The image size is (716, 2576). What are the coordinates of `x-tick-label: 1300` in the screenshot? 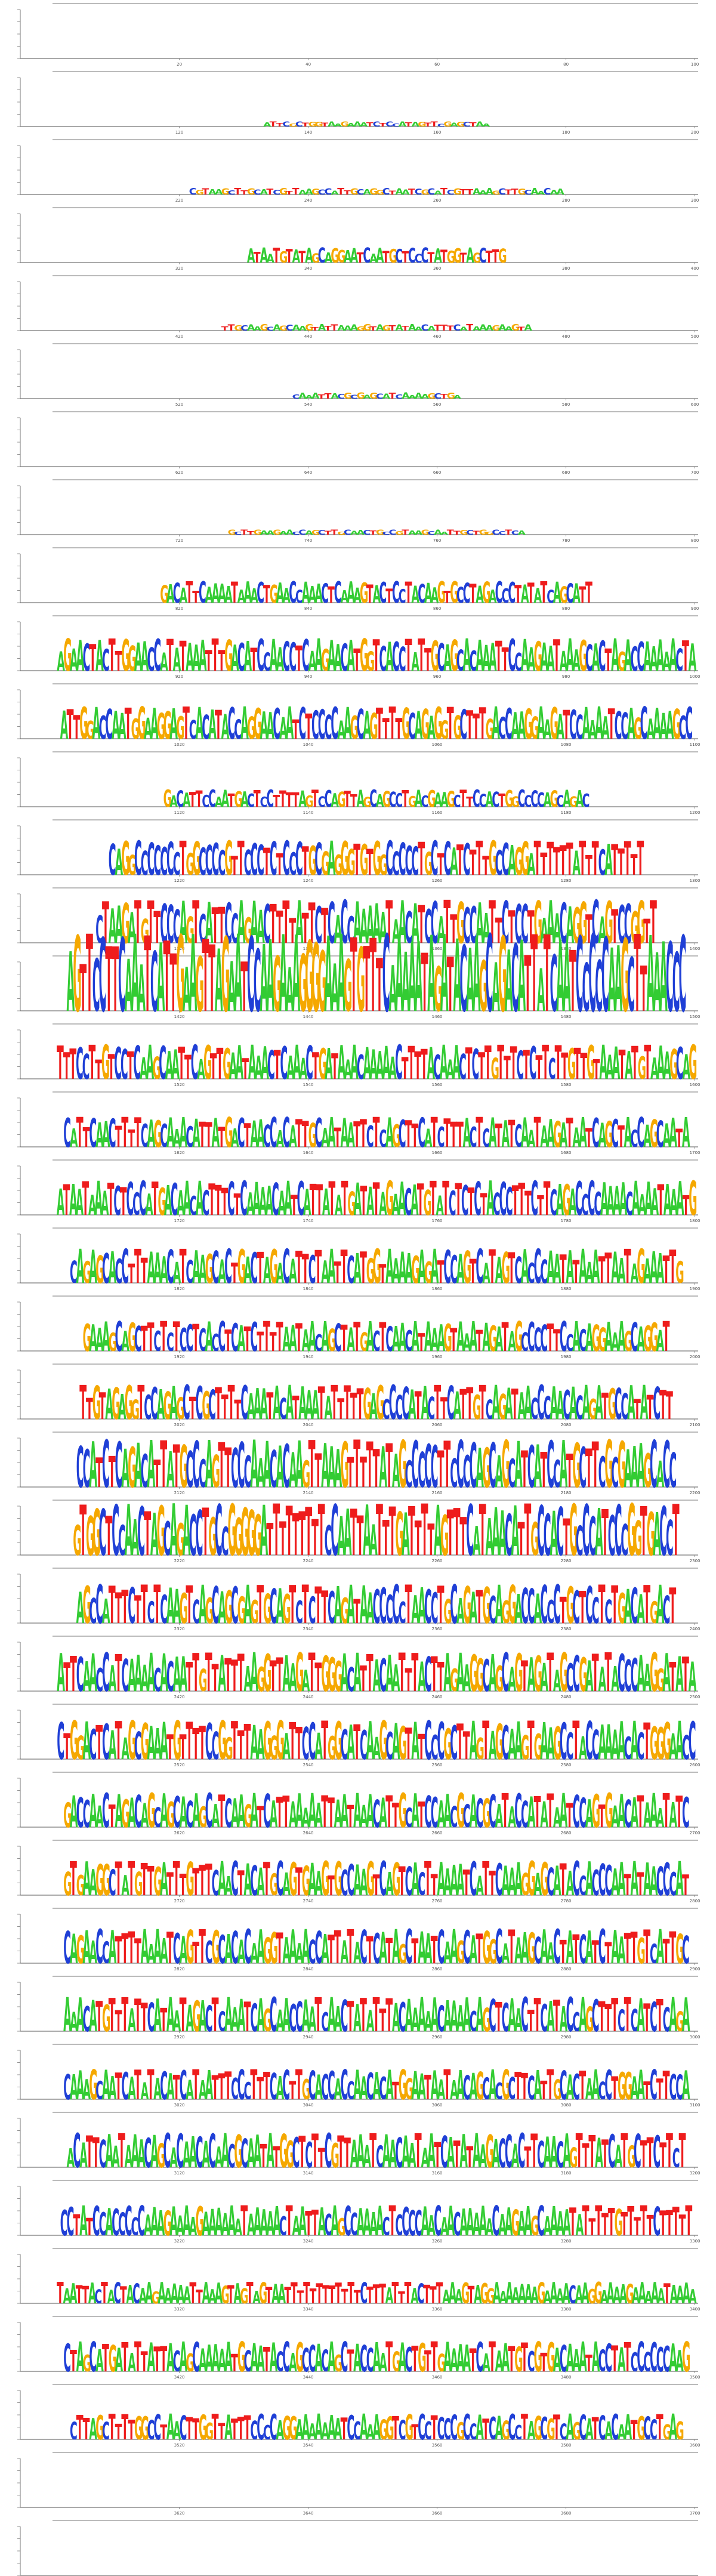 It's located at (695, 881).